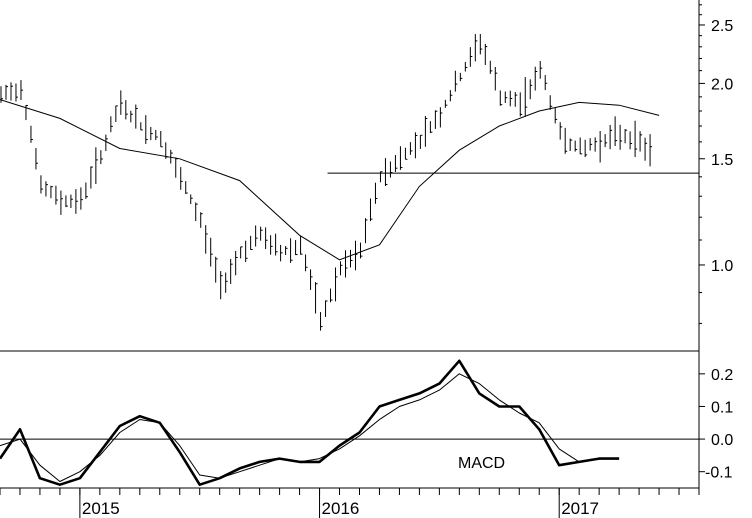 This screenshot has height=518, width=752. Describe the element at coordinates (341, 508) in the screenshot. I see `x-year-label: 2016` at that location.